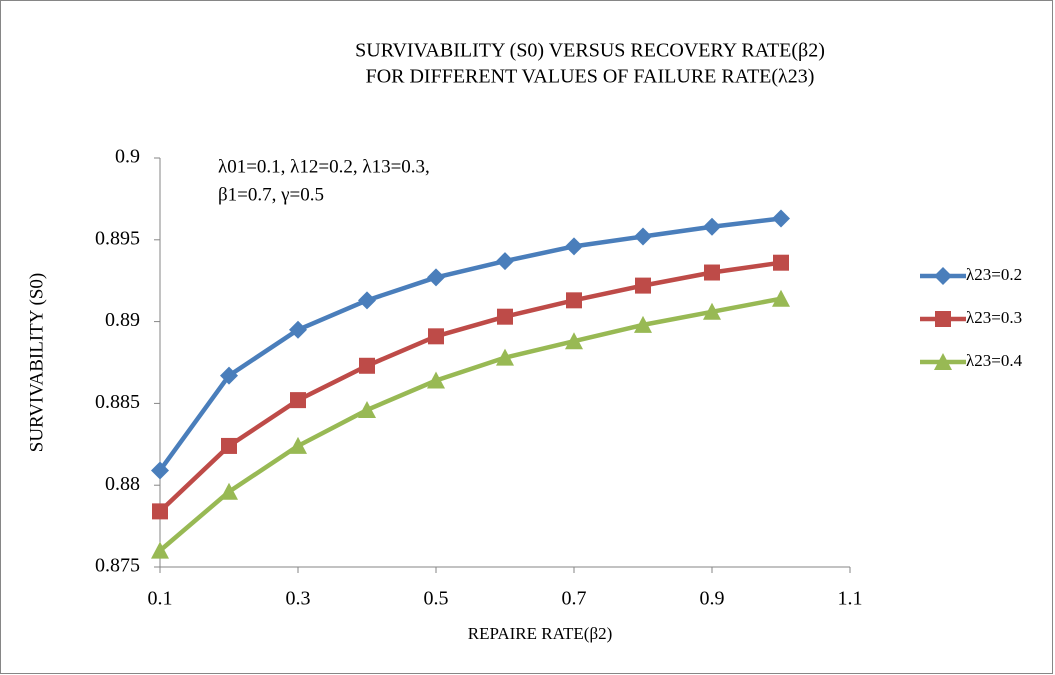  What do you see at coordinates (574, 599) in the screenshot?
I see `x-tick-label: 0.7` at bounding box center [574, 599].